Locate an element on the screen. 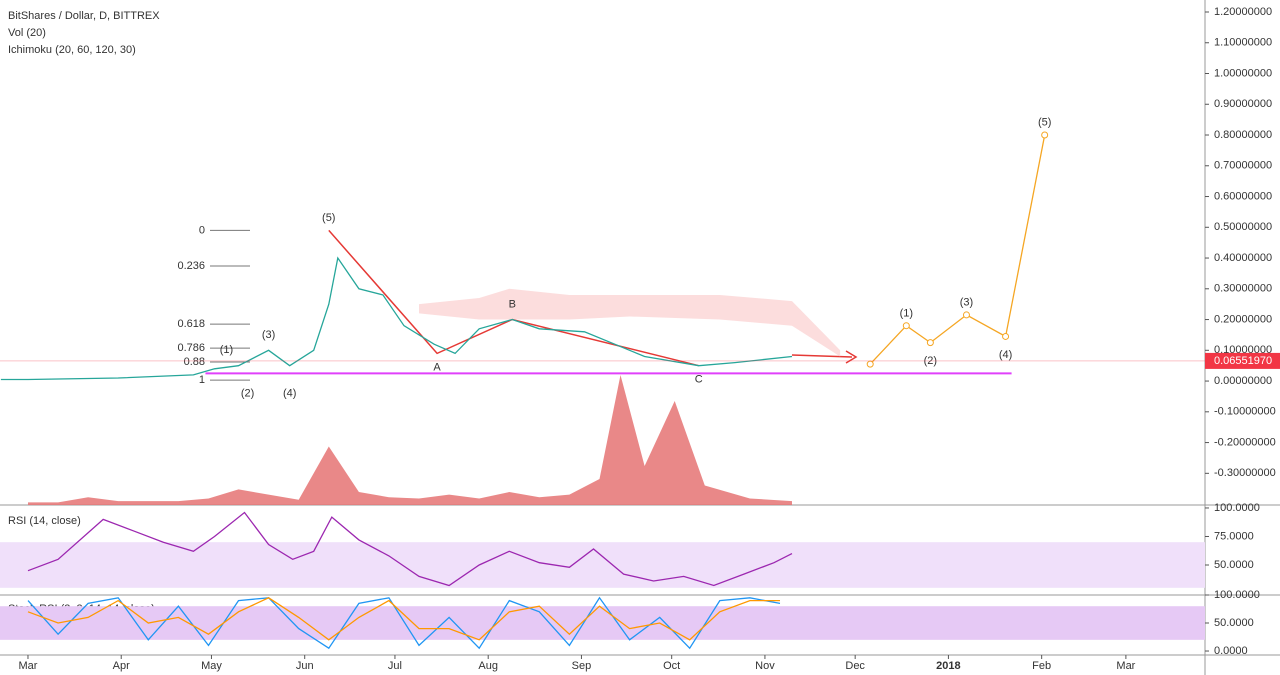  pane-title: RSI (14, close) is located at coordinates (44, 521).